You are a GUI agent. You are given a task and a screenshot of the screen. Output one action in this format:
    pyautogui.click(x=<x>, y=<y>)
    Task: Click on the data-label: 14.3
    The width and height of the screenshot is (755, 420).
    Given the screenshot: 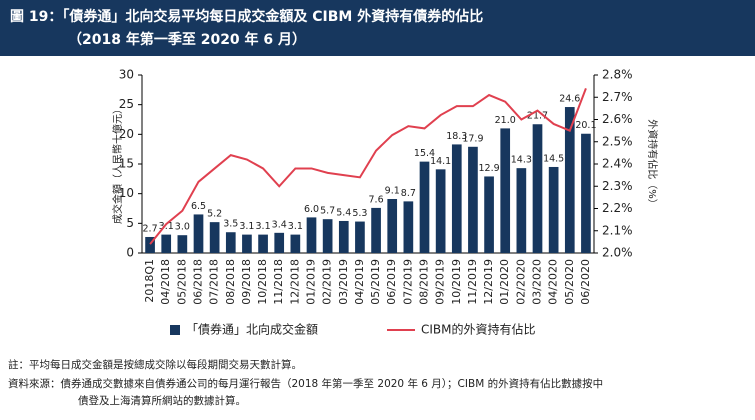 What is the action you would take?
    pyautogui.click(x=521, y=160)
    